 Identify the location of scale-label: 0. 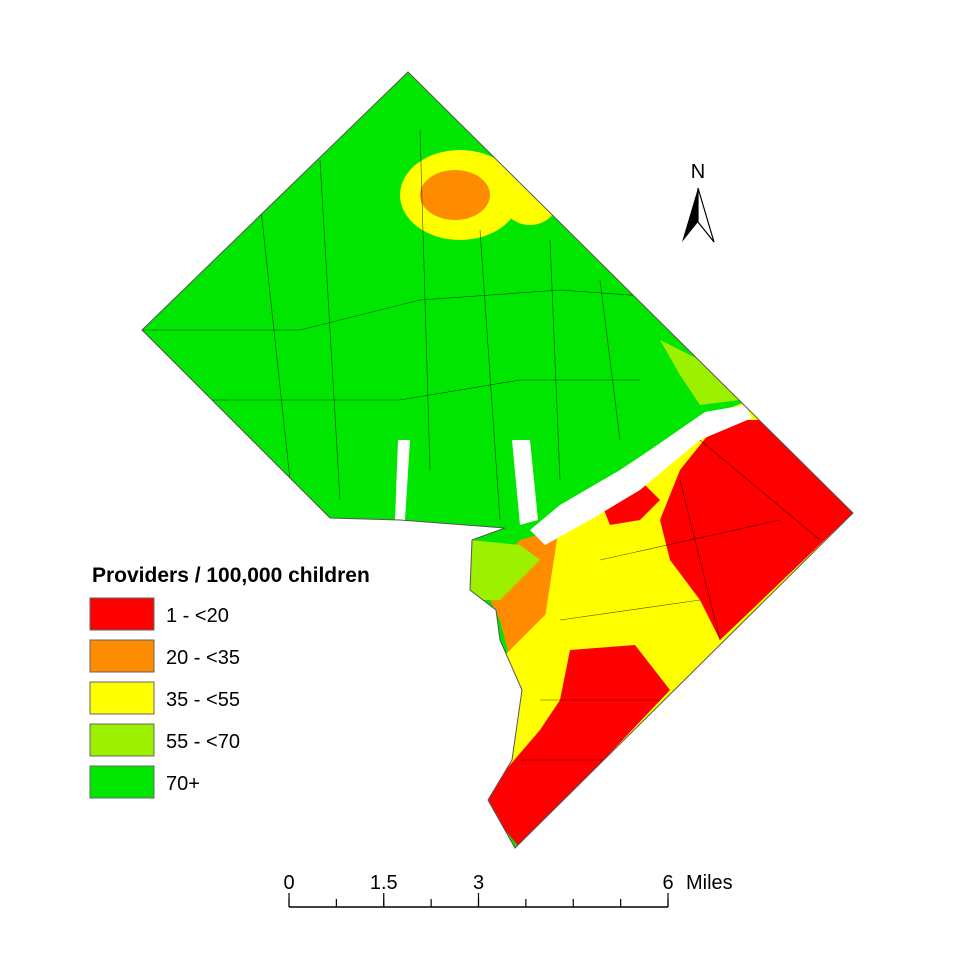
(288, 883).